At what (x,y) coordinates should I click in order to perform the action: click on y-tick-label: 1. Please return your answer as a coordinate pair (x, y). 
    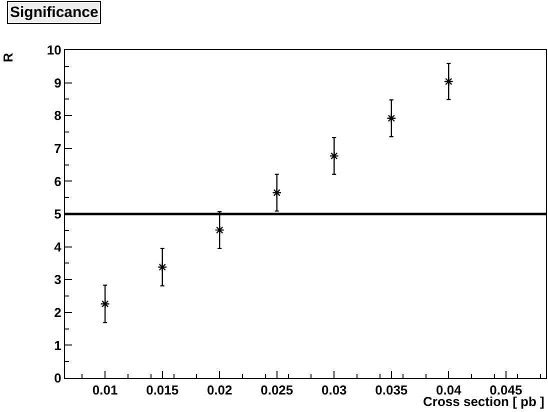
    Looking at the image, I should click on (58, 345).